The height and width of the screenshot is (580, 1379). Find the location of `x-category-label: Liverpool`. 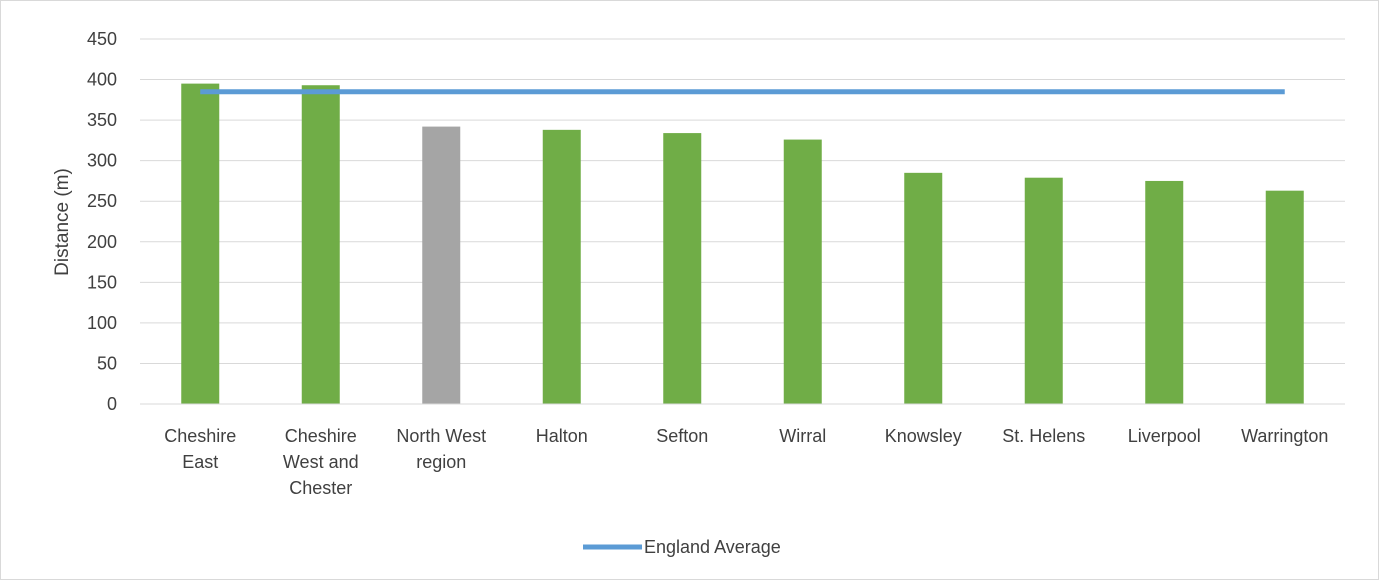

x-category-label: Liverpool is located at coordinates (1164, 436).